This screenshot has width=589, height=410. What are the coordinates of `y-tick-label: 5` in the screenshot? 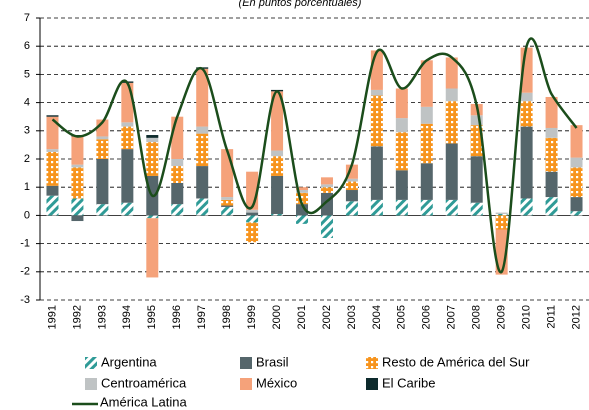 It's located at (27, 74).